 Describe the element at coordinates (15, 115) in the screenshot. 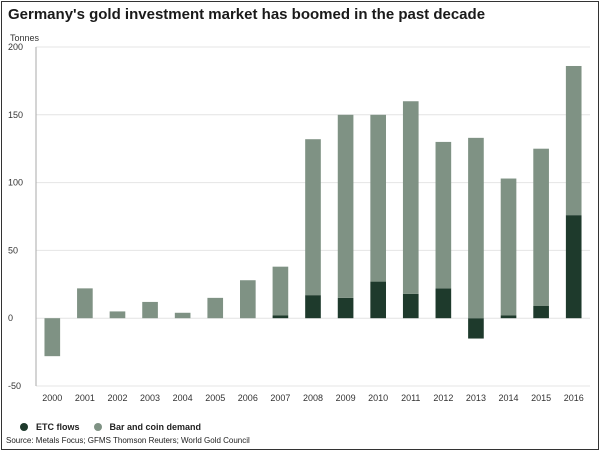

I see `y-tick-label: 150` at that location.